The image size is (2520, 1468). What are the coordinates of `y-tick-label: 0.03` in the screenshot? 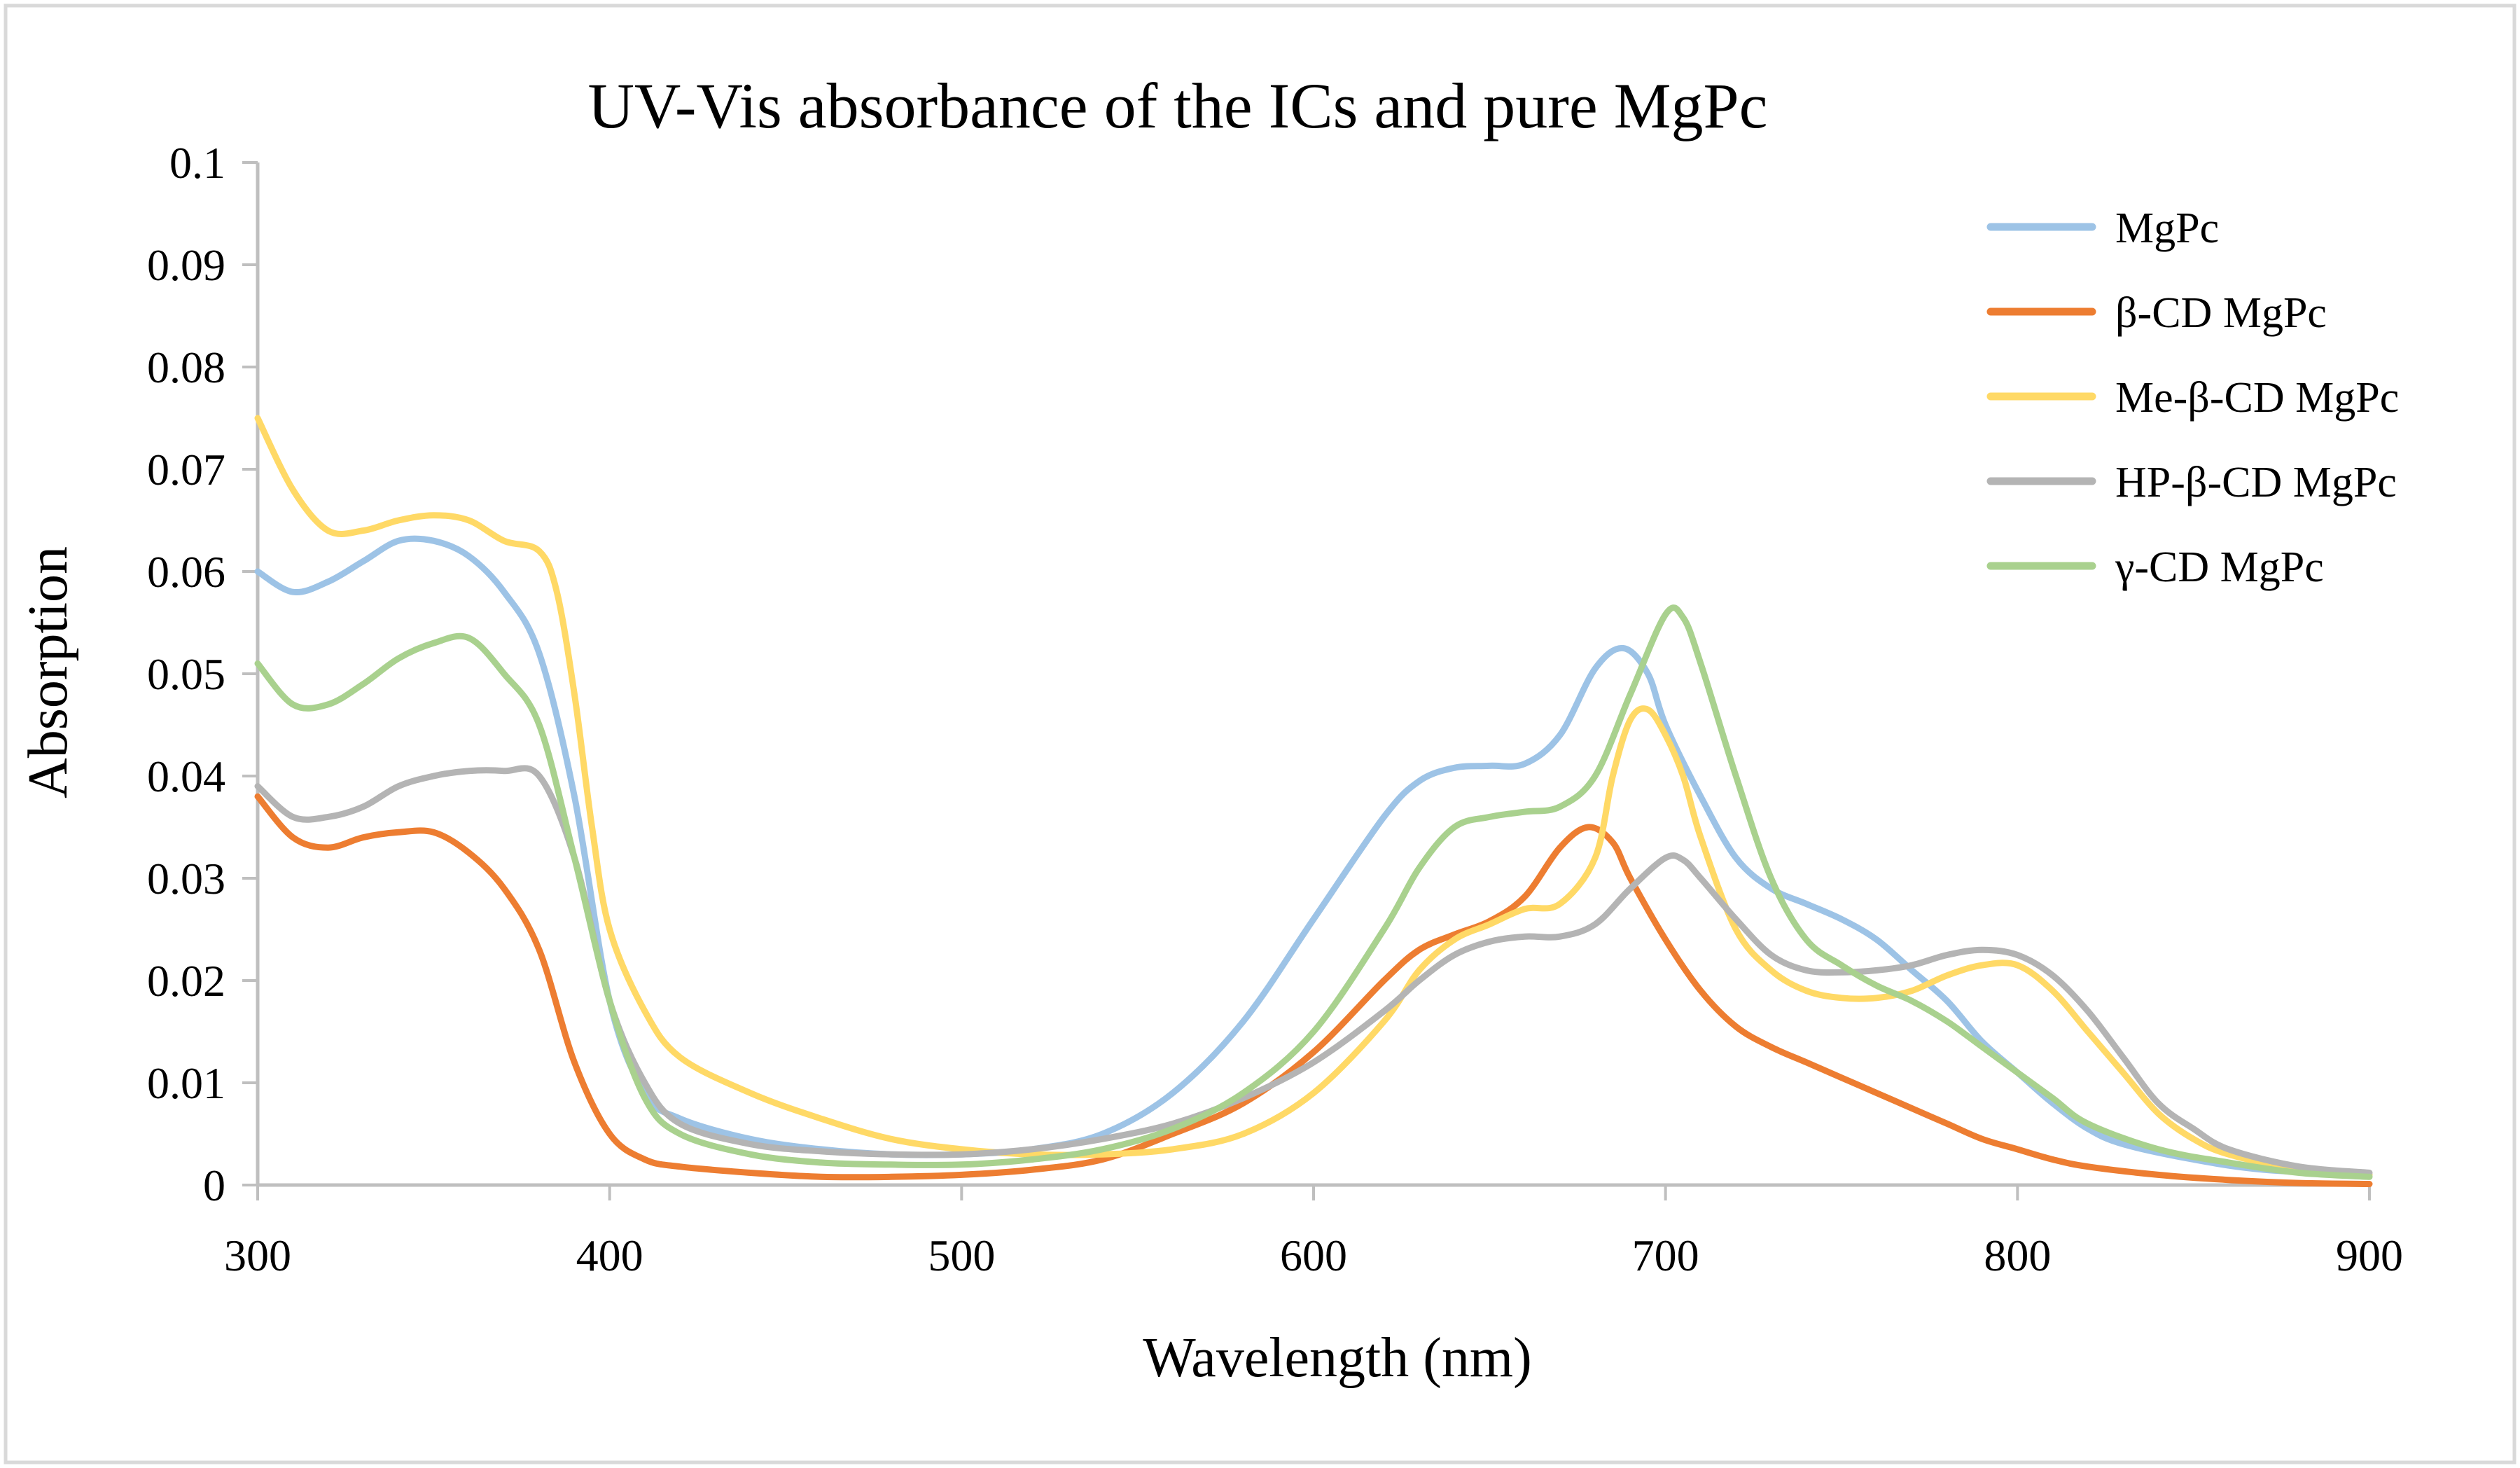 It's located at (186, 878).